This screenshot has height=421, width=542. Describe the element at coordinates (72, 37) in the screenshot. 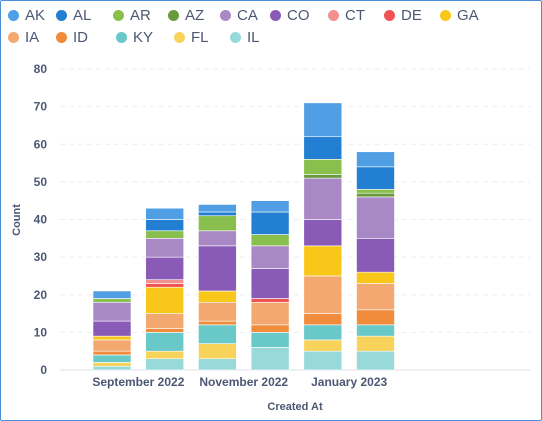

I see `legend-item-id: ID` at that location.